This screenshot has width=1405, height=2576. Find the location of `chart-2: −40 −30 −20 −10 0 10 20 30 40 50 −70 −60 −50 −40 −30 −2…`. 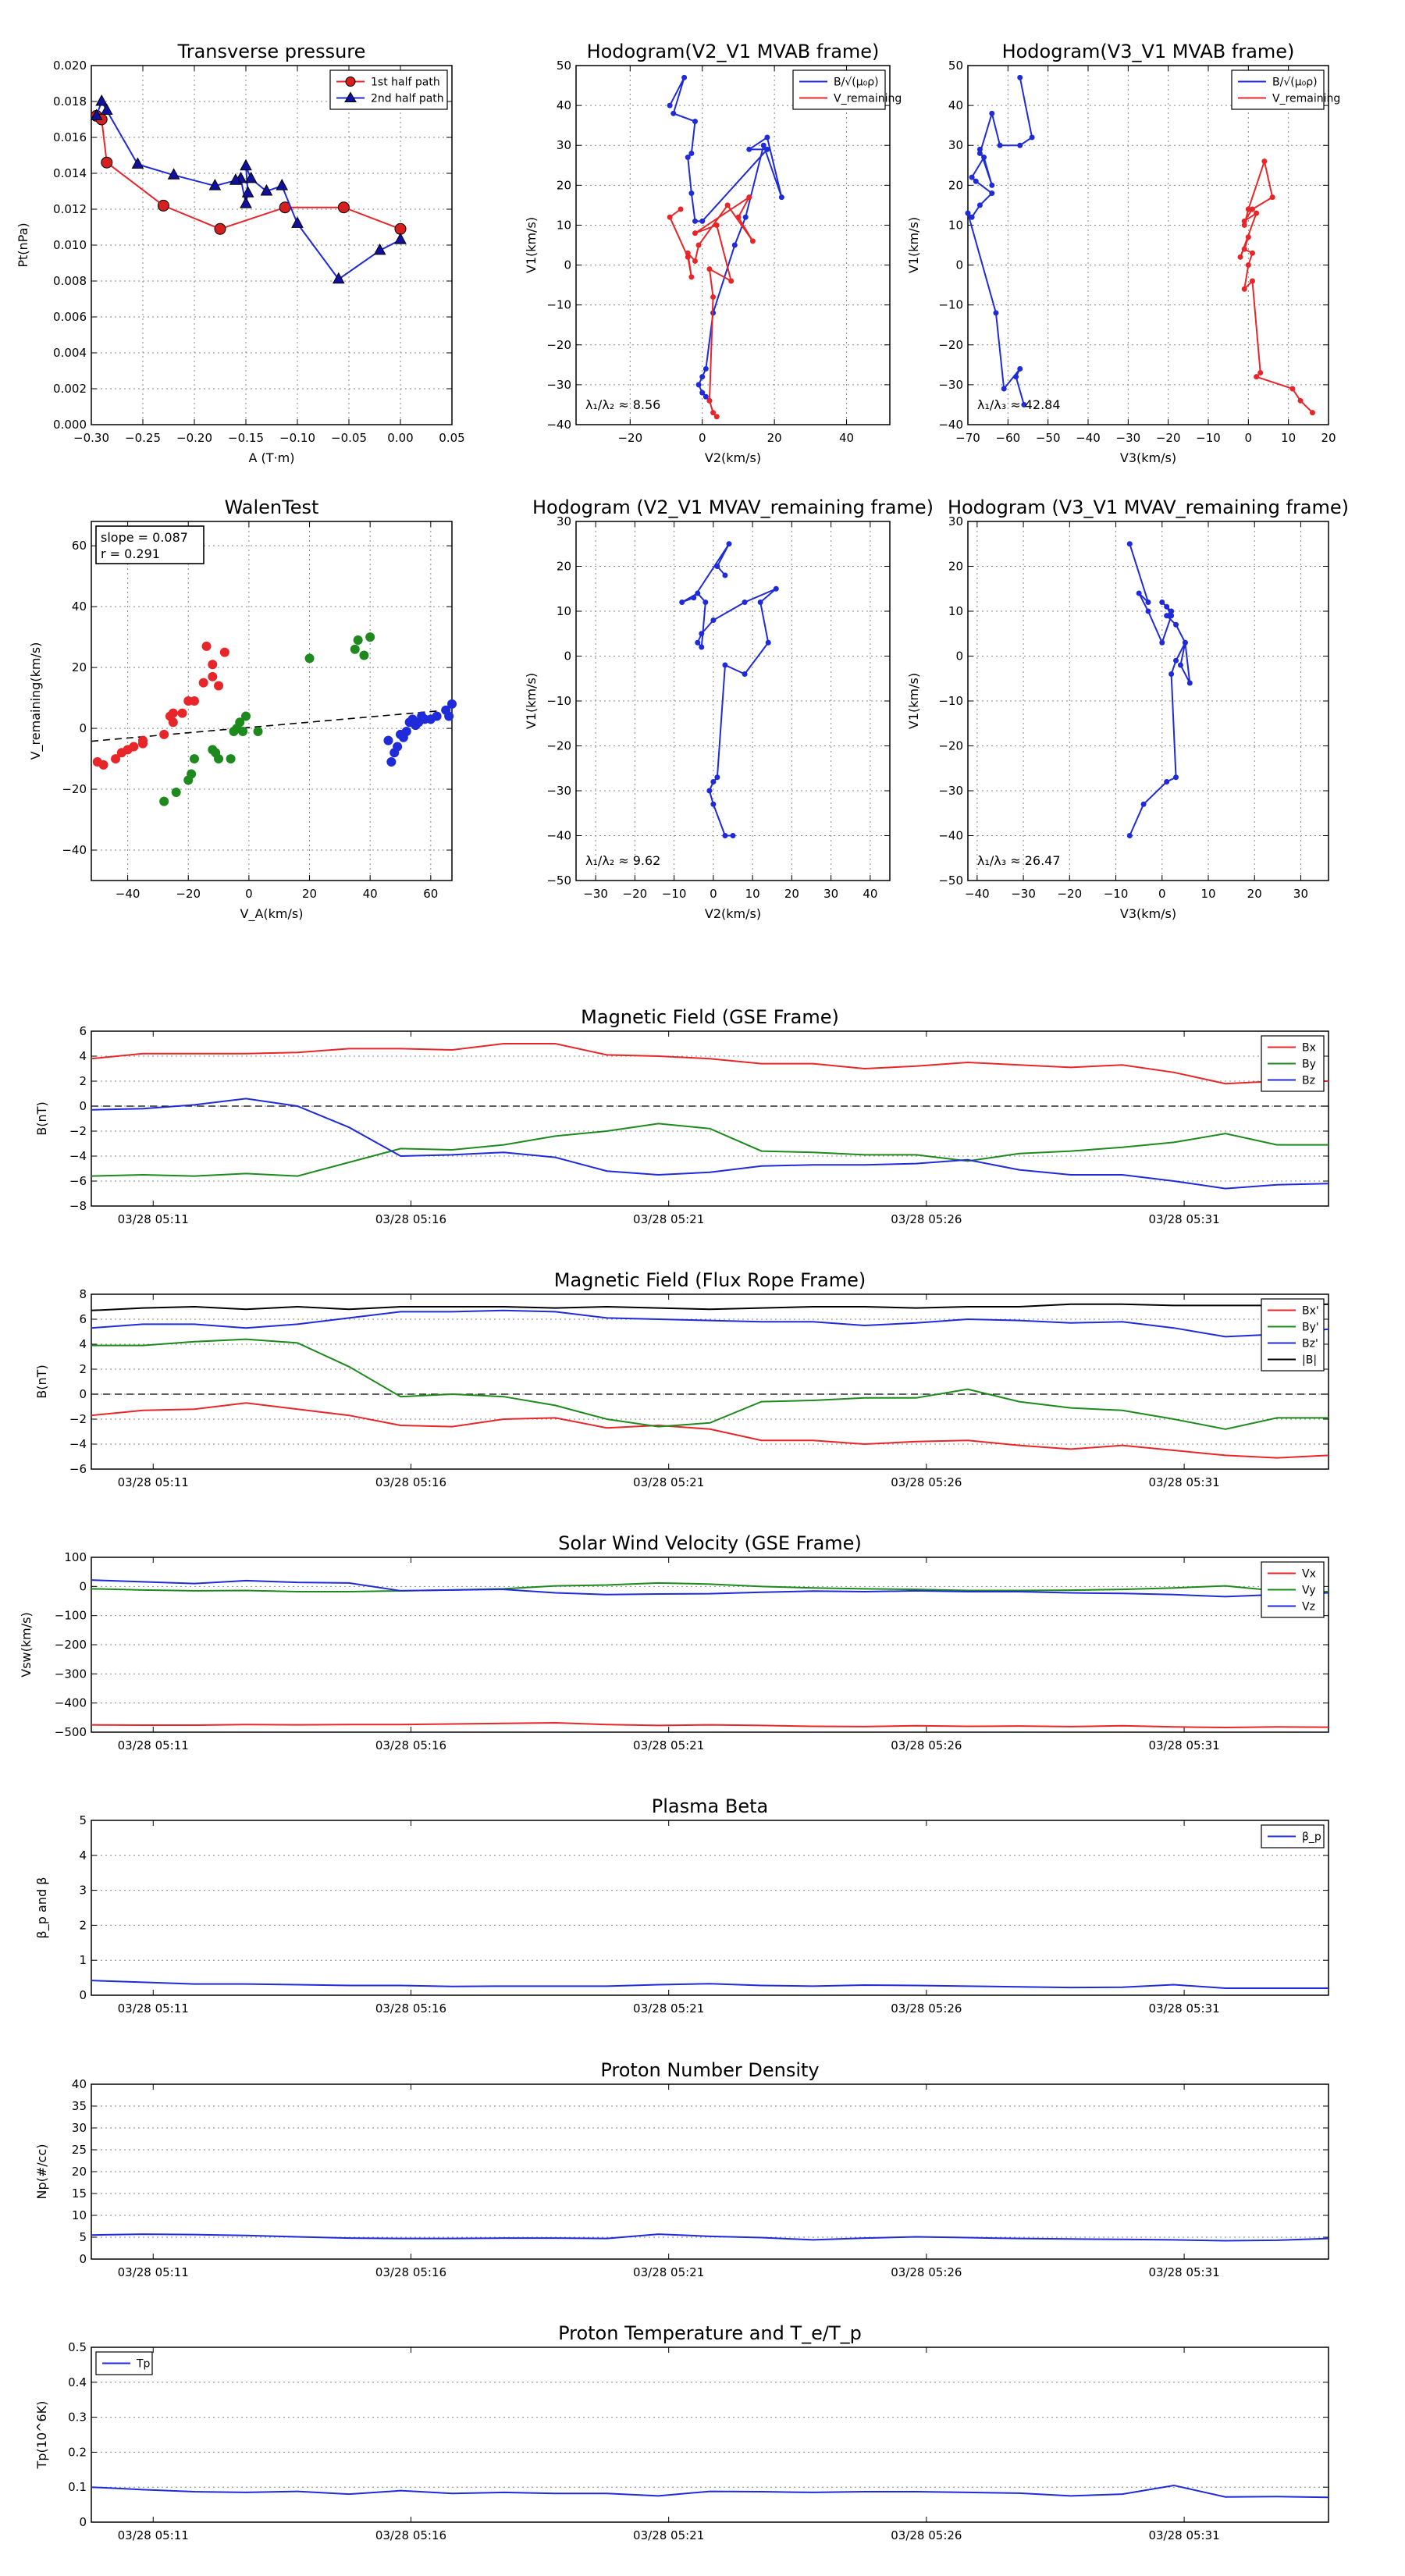

chart-2: −40 −30 −20 −10 0 10 20 30 40 50 −70 −60 −50 −40 −30 −2… is located at coordinates (1123, 253).